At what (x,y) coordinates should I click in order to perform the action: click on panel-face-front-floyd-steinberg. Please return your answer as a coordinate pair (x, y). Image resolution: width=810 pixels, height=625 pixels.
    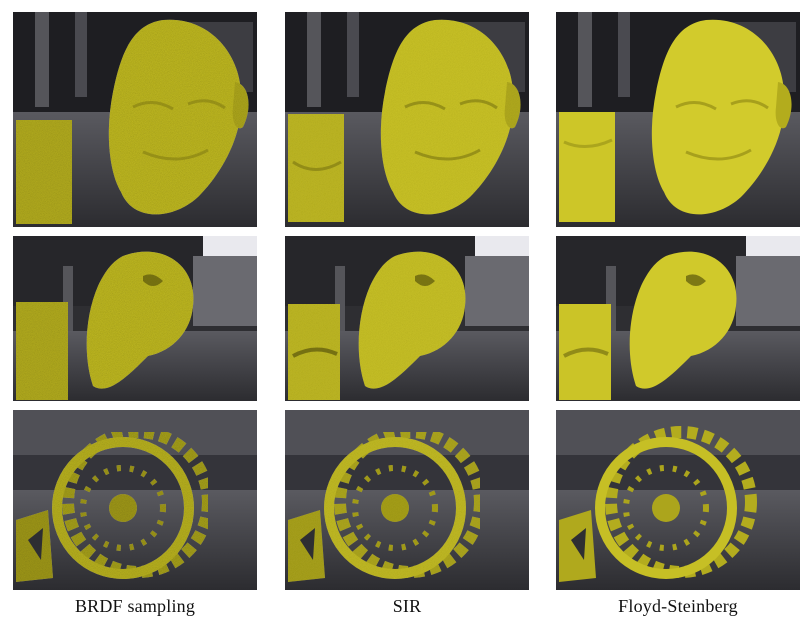
    Looking at the image, I should click on (678, 119).